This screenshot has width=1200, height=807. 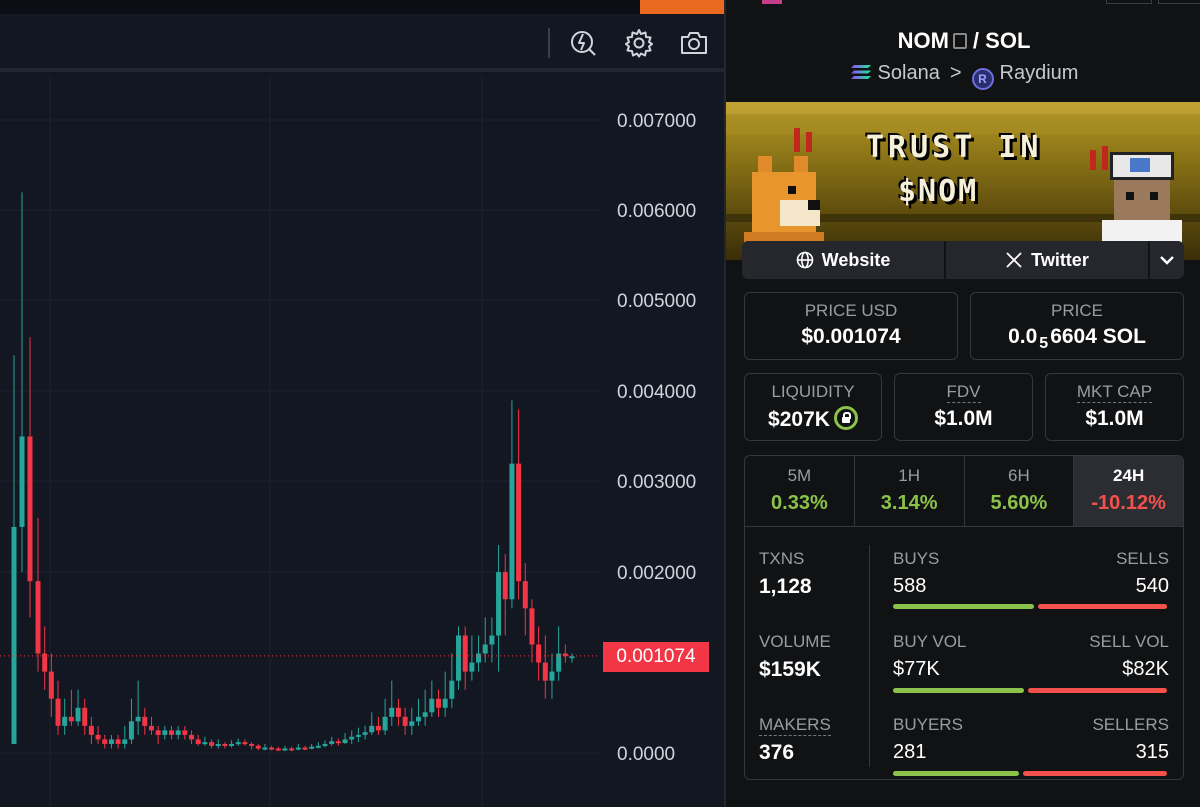 I want to click on current-price-tag: 0.001074, so click(x=656, y=657).